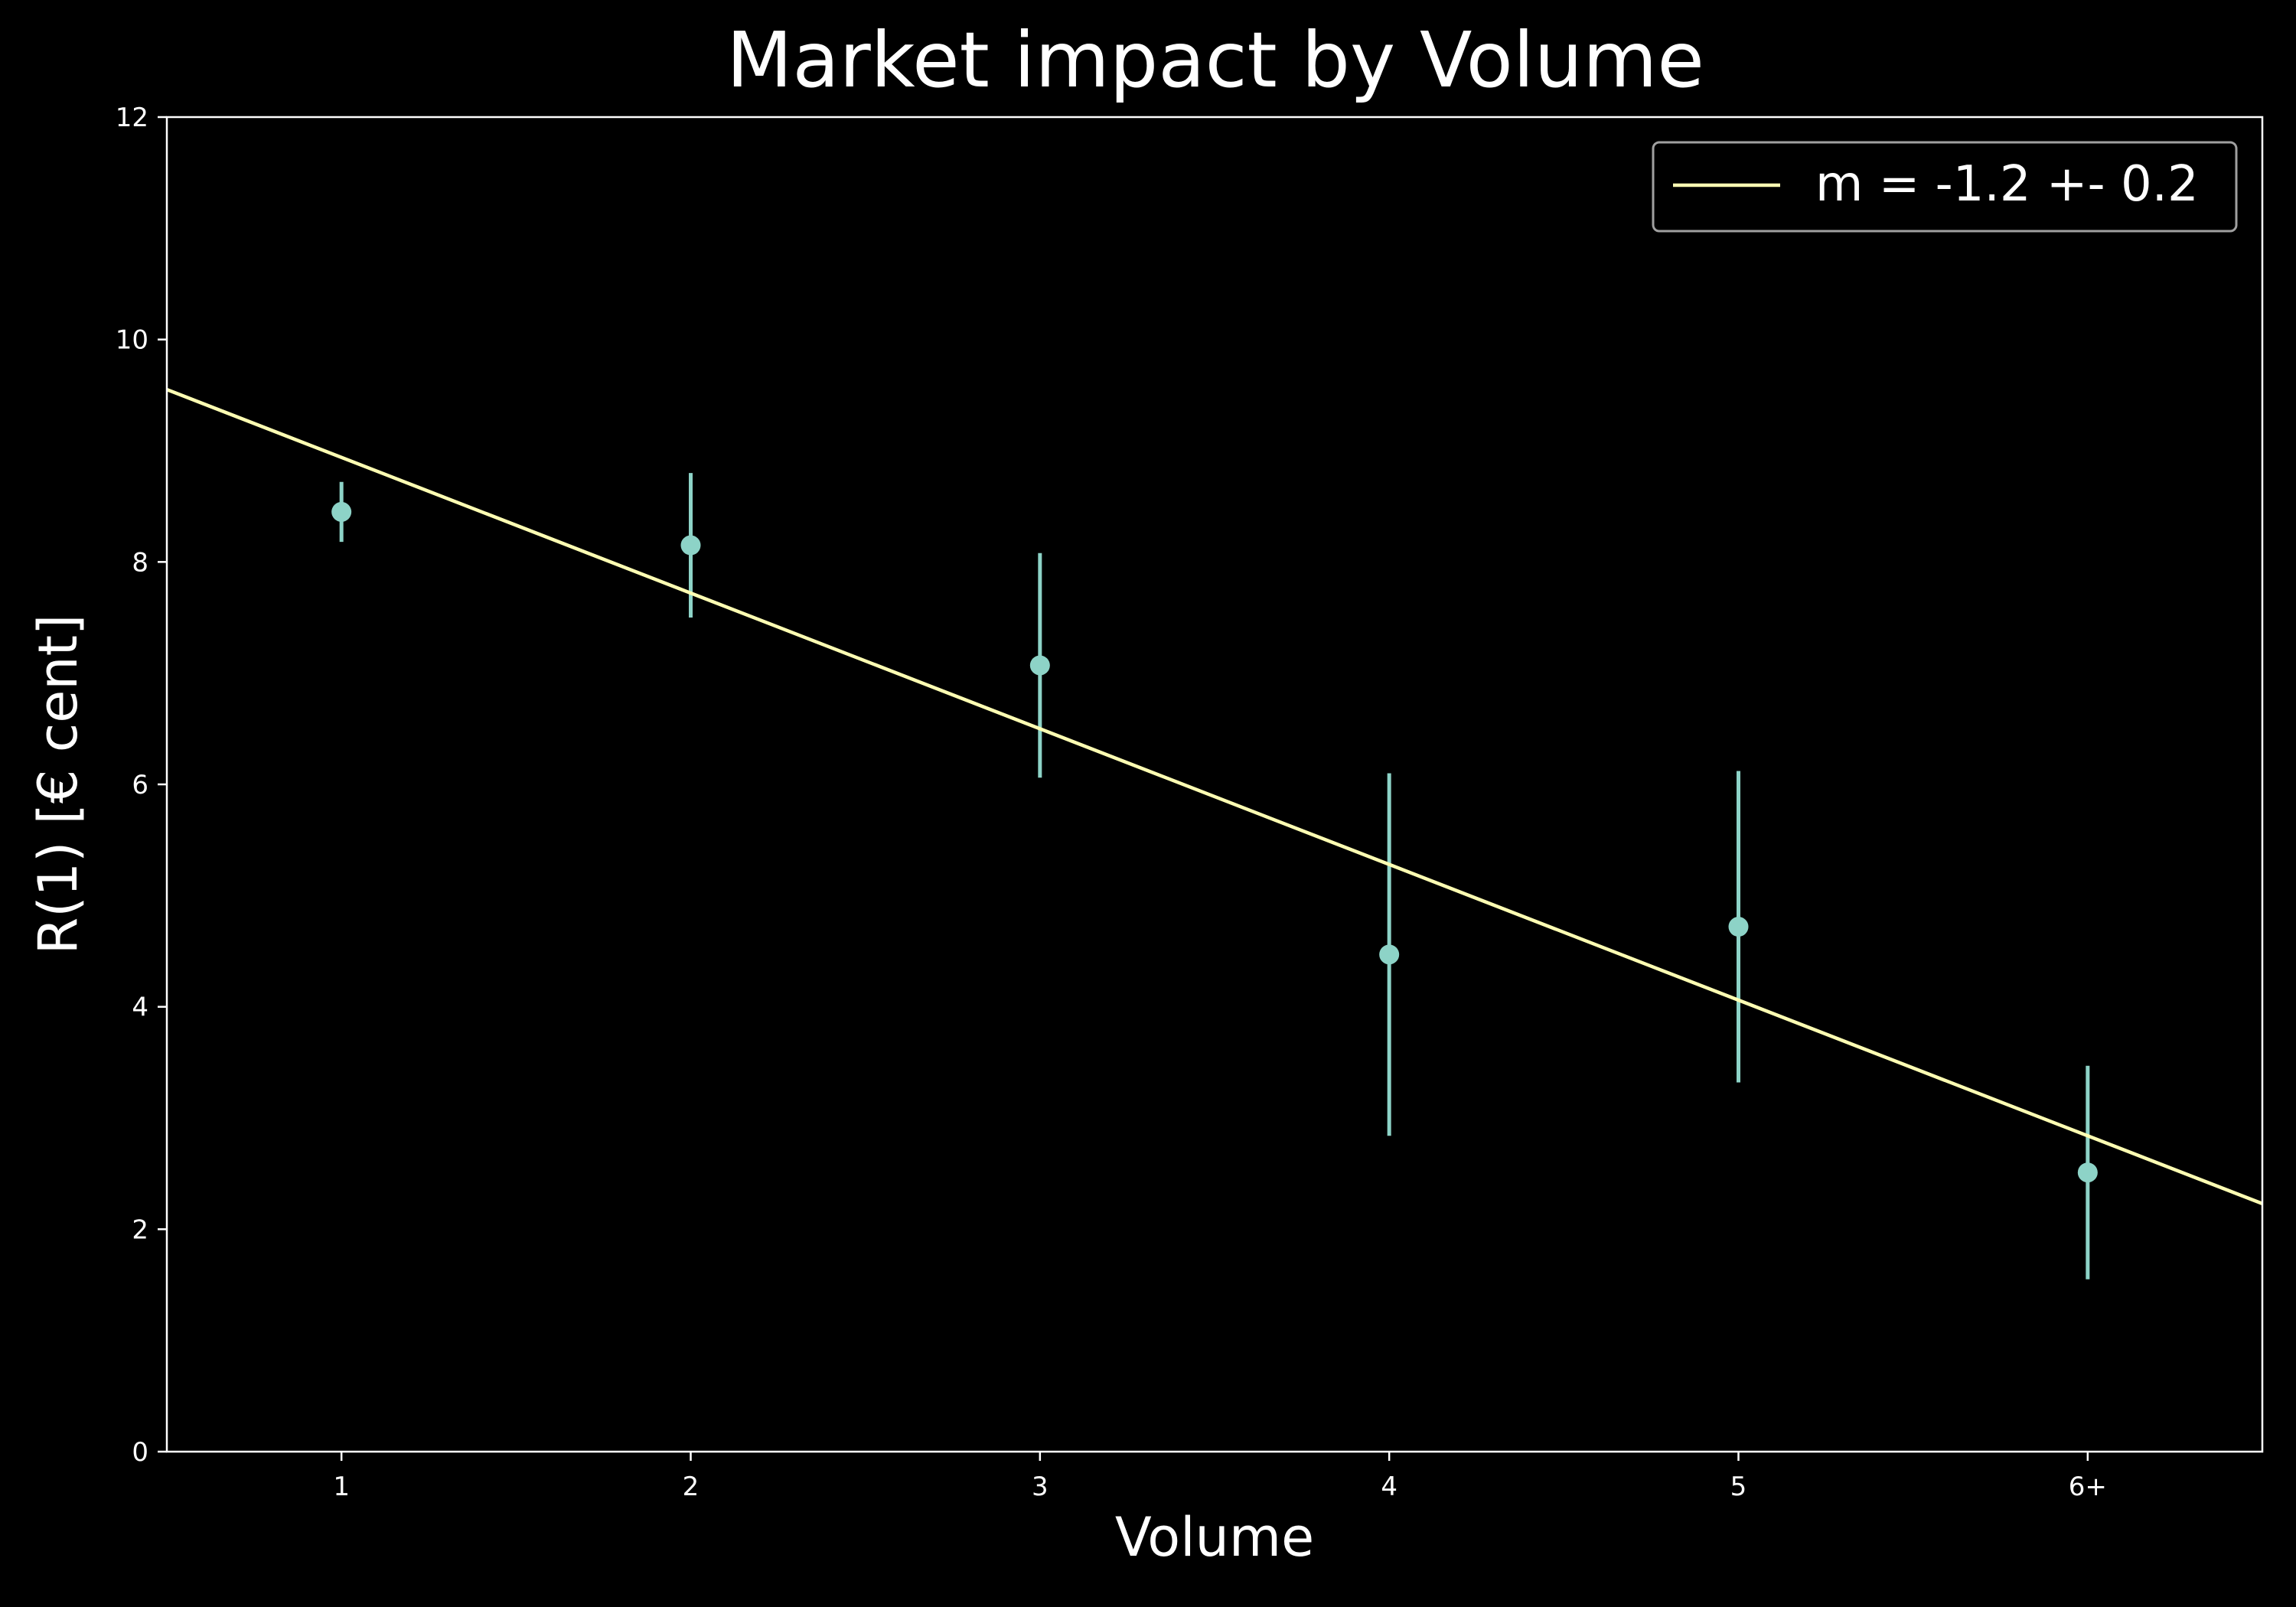 This screenshot has width=2296, height=1607. What do you see at coordinates (1040, 1487) in the screenshot?
I see `x-tick-label: 3` at bounding box center [1040, 1487].